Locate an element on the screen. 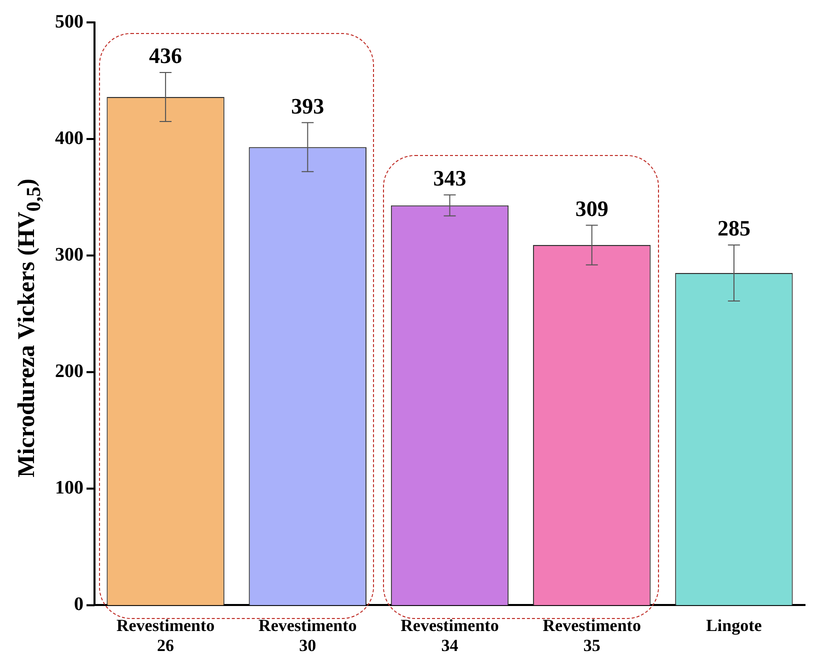  x-tick-label: Revestimento 35 is located at coordinates (591, 636).